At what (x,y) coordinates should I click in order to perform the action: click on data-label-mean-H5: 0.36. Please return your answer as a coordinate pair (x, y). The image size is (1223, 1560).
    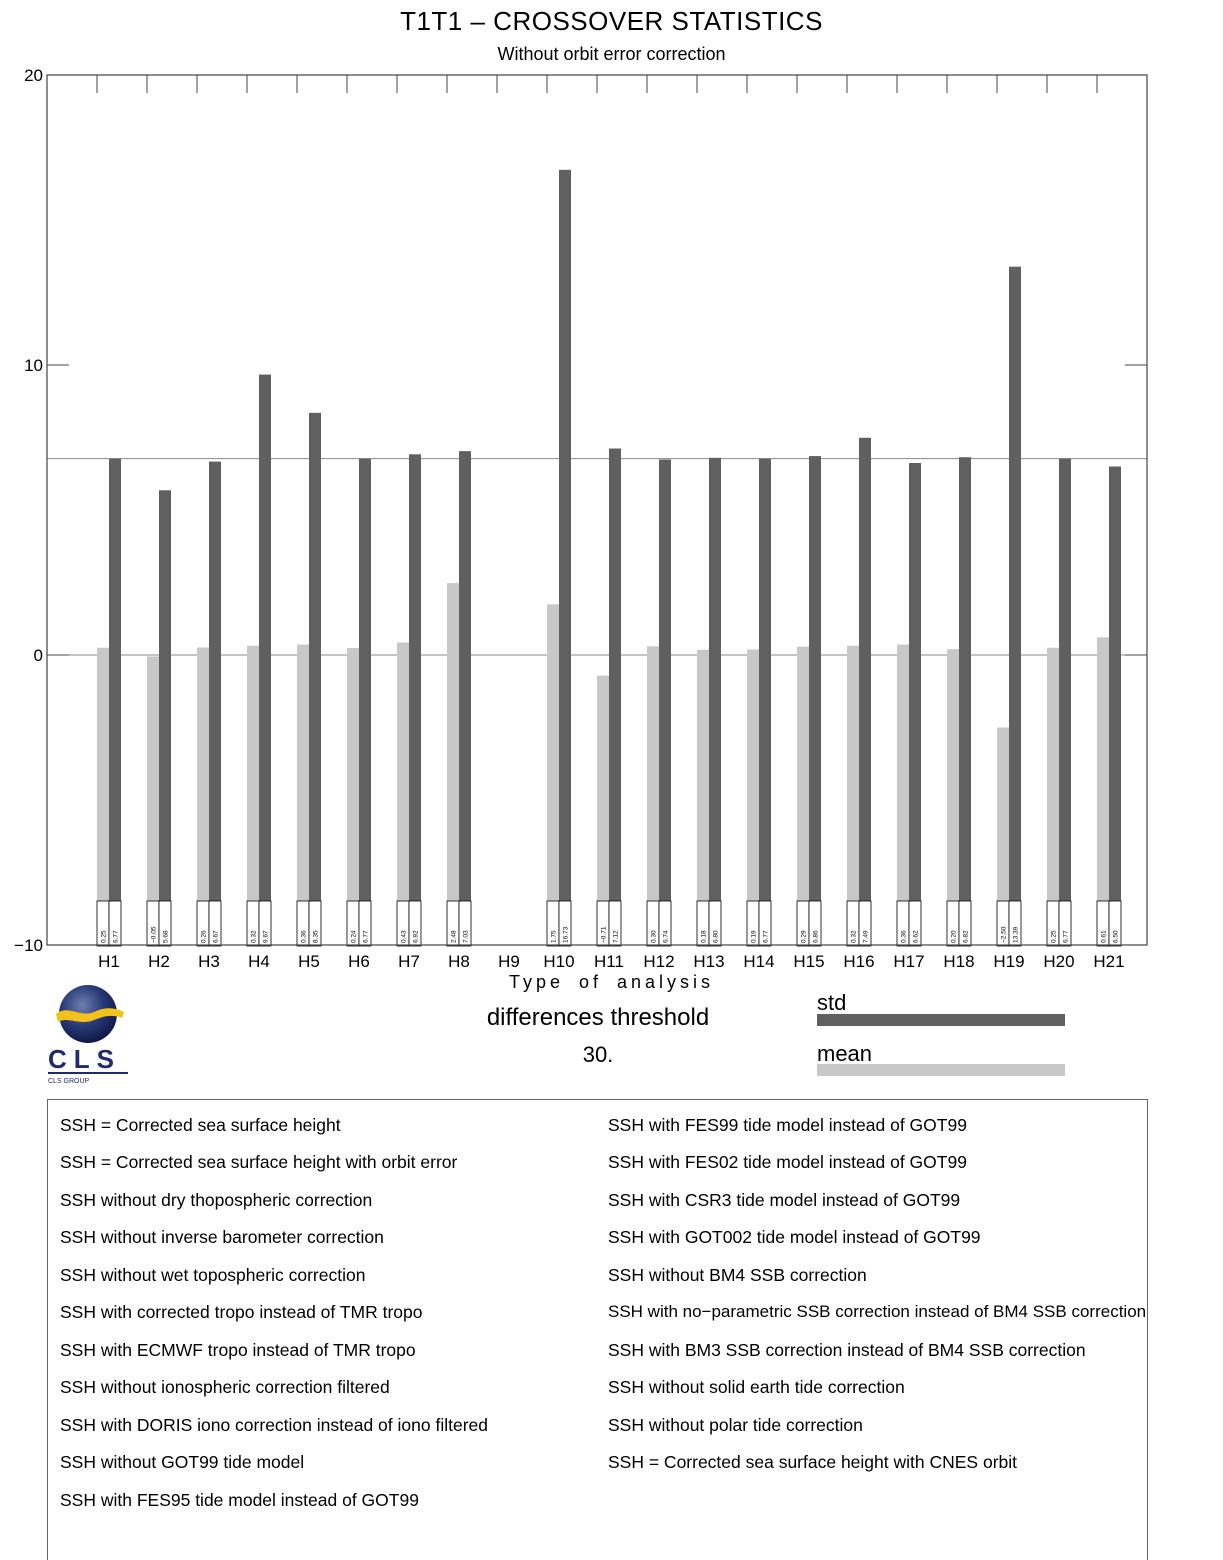
    Looking at the image, I should click on (304, 936).